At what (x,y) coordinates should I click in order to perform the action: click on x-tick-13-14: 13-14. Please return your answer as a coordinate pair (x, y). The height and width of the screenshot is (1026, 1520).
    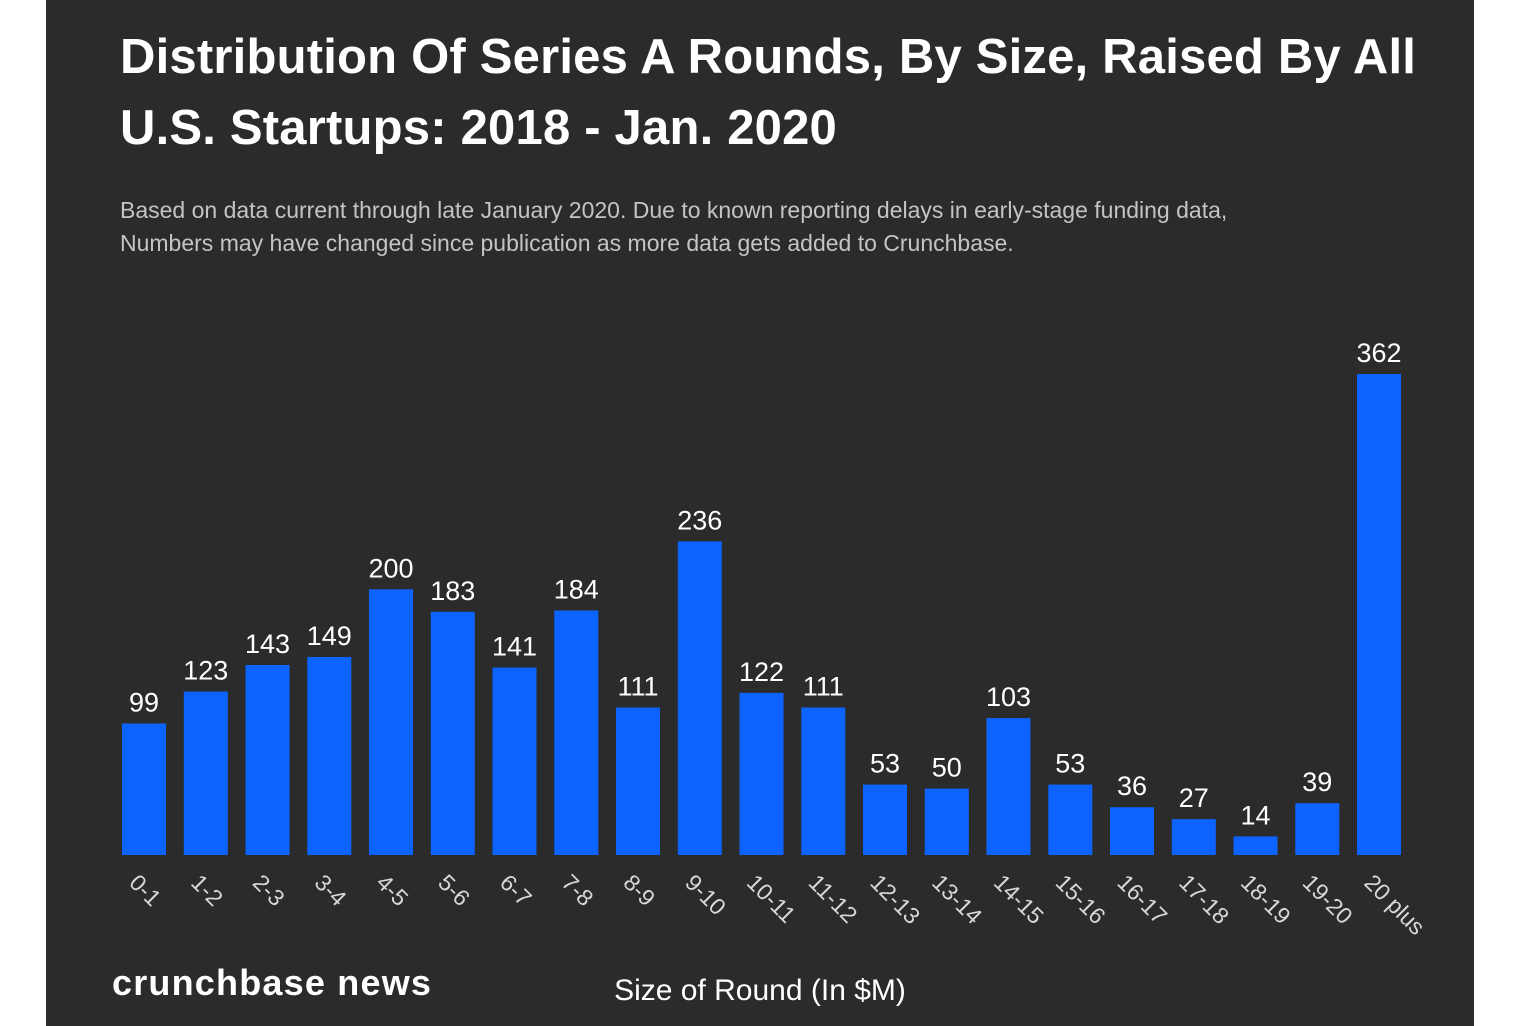
    Looking at the image, I should click on (957, 899).